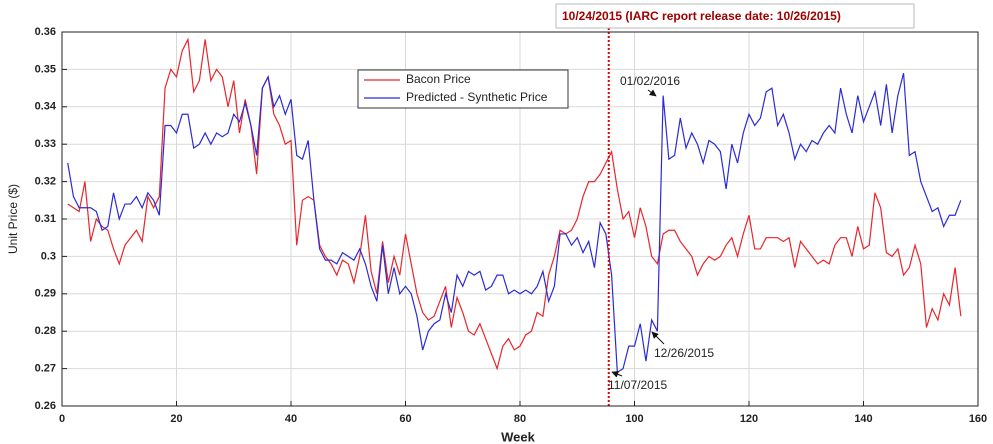 This screenshot has width=993, height=444. What do you see at coordinates (978, 419) in the screenshot?
I see `x-tick-label: 160` at bounding box center [978, 419].